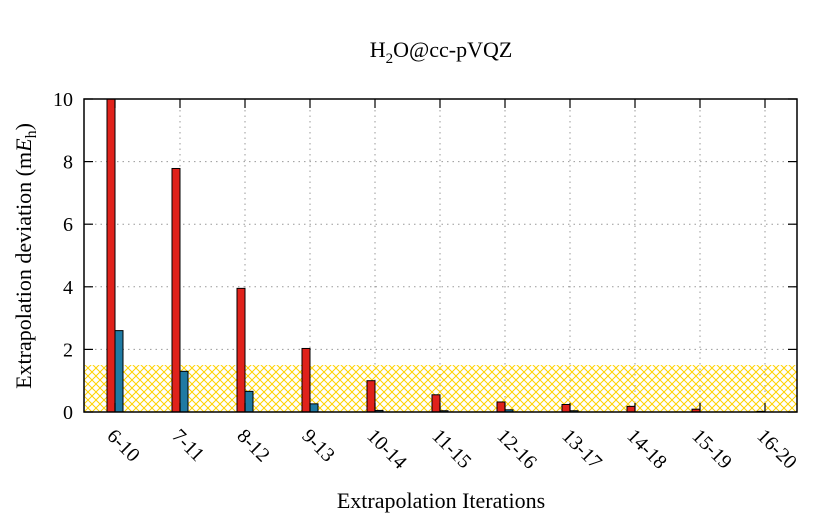 This screenshot has height=519, width=830. What do you see at coordinates (711, 449) in the screenshot?
I see `x-tick-label: 15-19` at bounding box center [711, 449].